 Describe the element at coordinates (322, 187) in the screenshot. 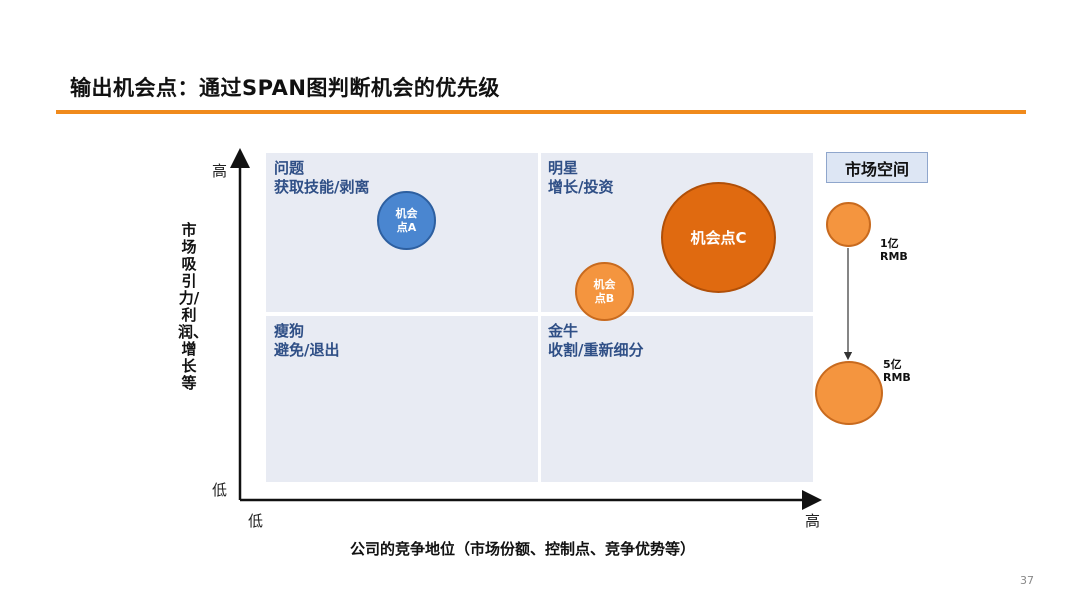

I see `quadrant-subtitle: 获取技能/剥离` at that location.